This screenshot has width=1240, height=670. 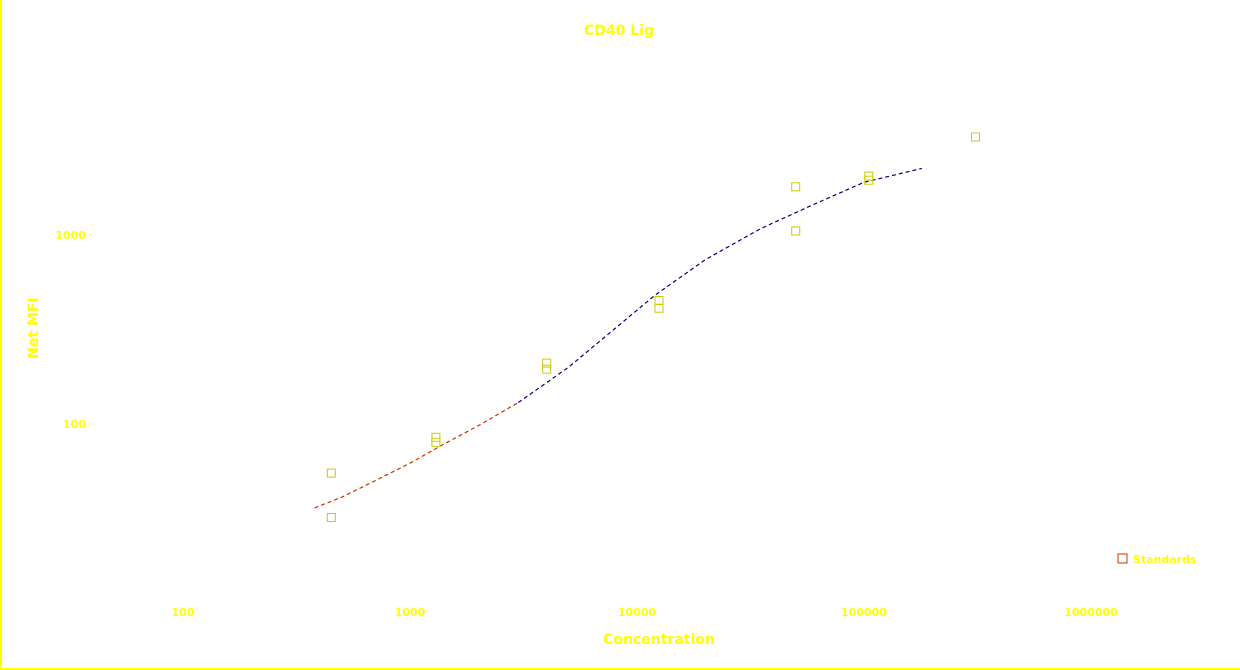 I want to click on legend: Standards, so click(x=1157, y=559).